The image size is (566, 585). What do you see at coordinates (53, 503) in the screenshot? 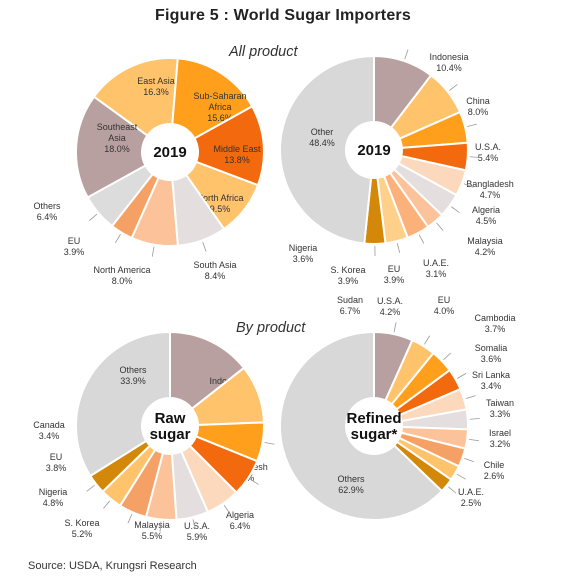
I see `slice-value-nigeria: 4.8%` at bounding box center [53, 503].